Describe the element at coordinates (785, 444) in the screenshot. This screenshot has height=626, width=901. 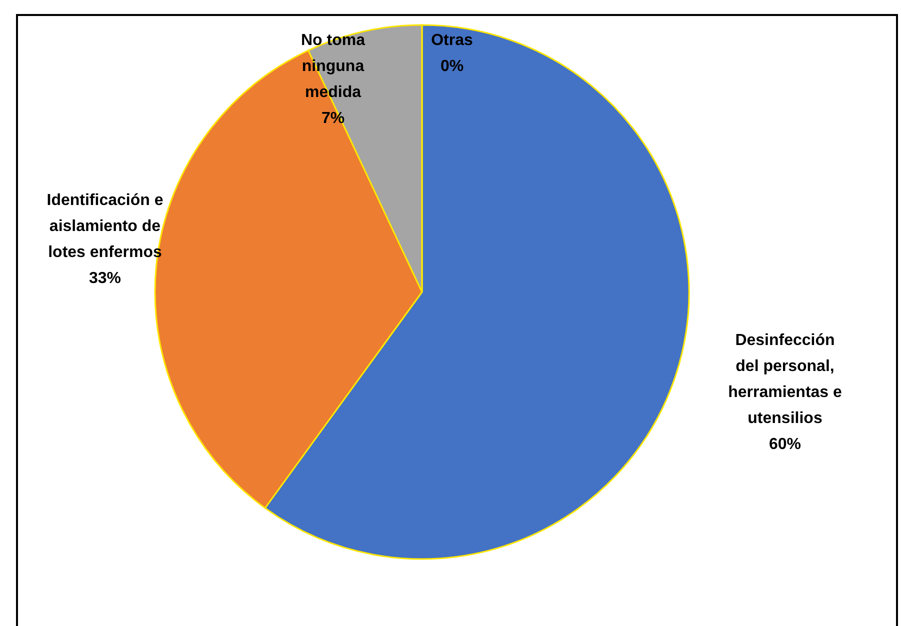
I see `data-label: 60%` at that location.